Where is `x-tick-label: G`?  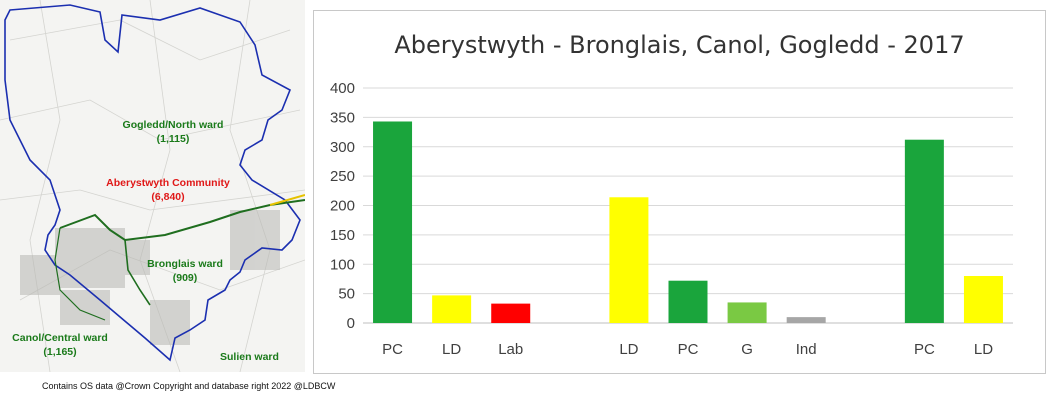
x-tick-label: G is located at coordinates (747, 349).